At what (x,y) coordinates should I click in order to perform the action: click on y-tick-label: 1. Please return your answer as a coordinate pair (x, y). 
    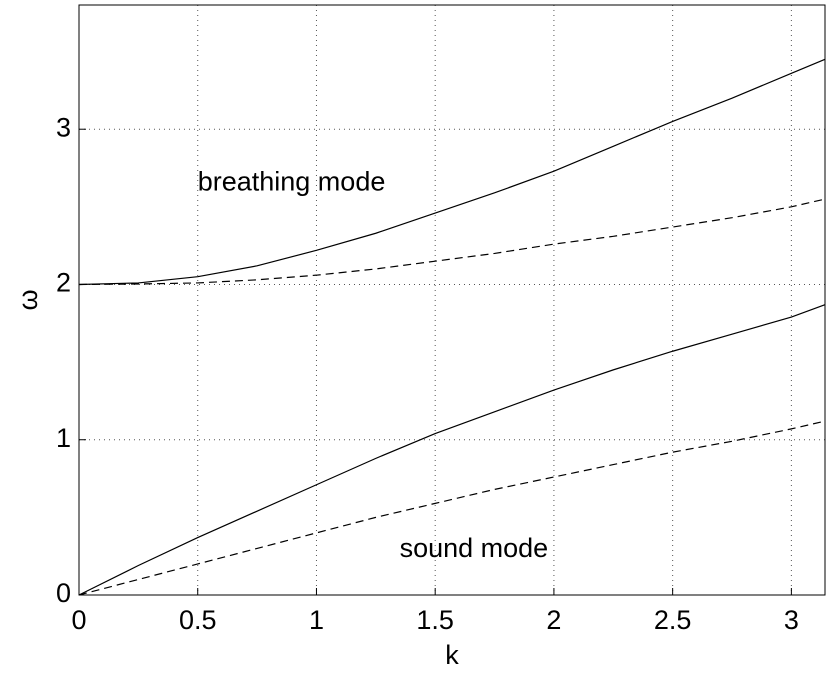
    Looking at the image, I should click on (63, 438).